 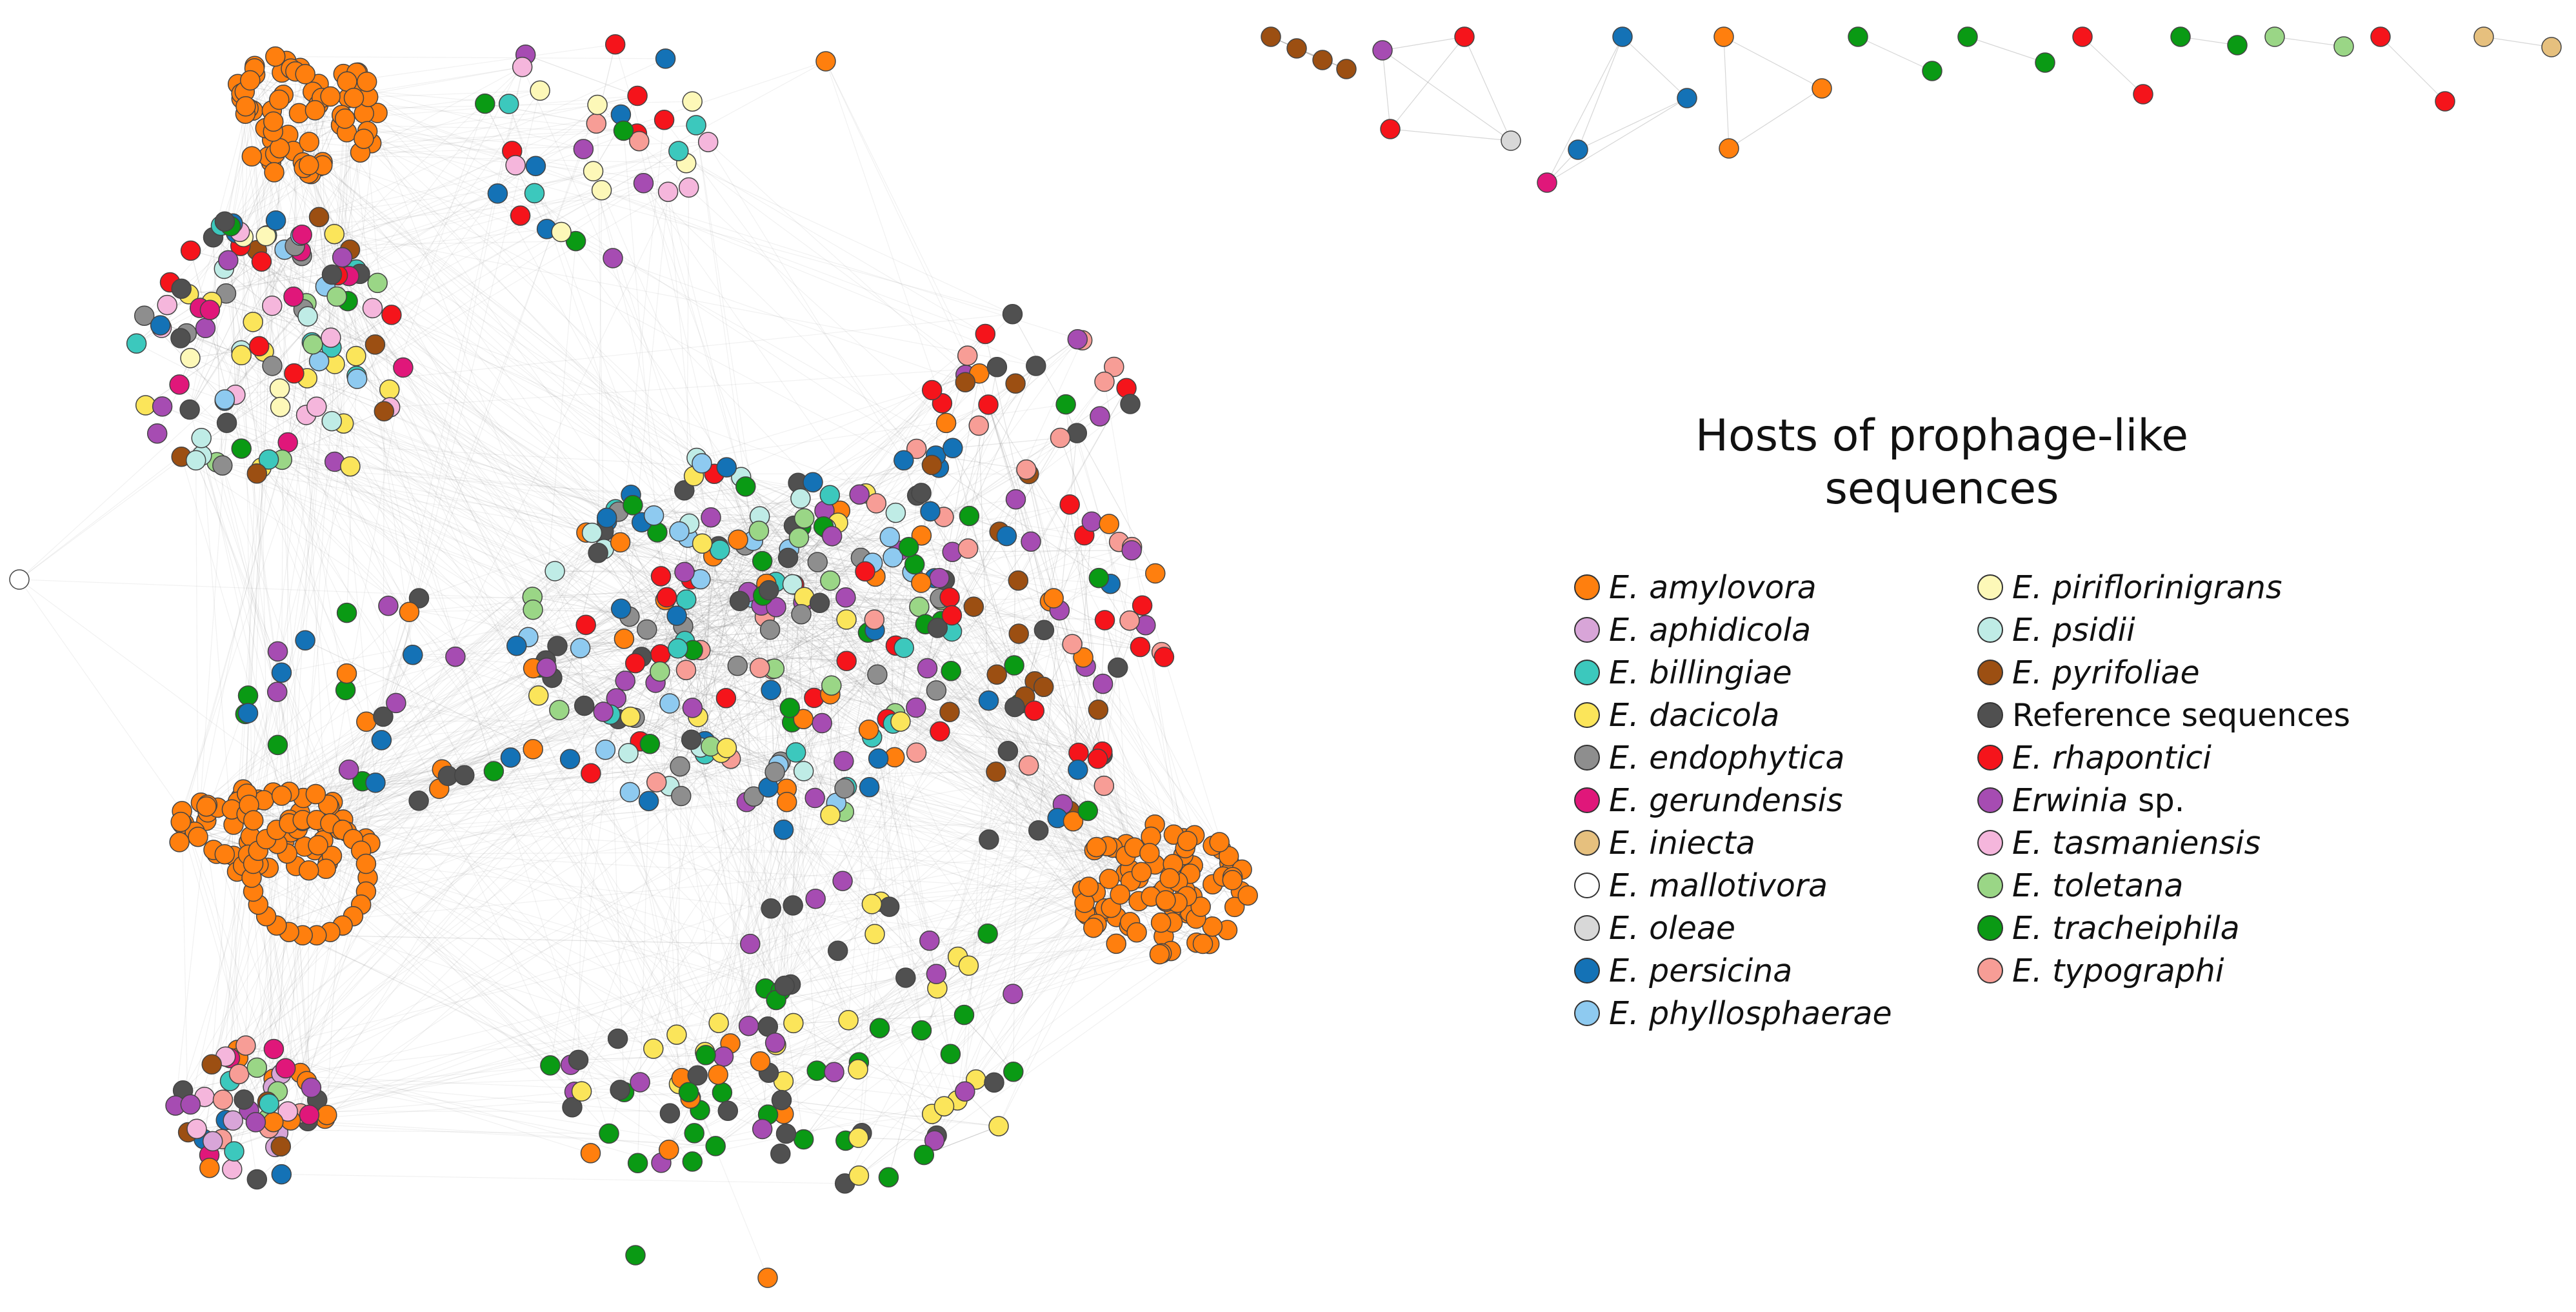 I want to click on legend-item: E. oleae, so click(x=1775, y=928).